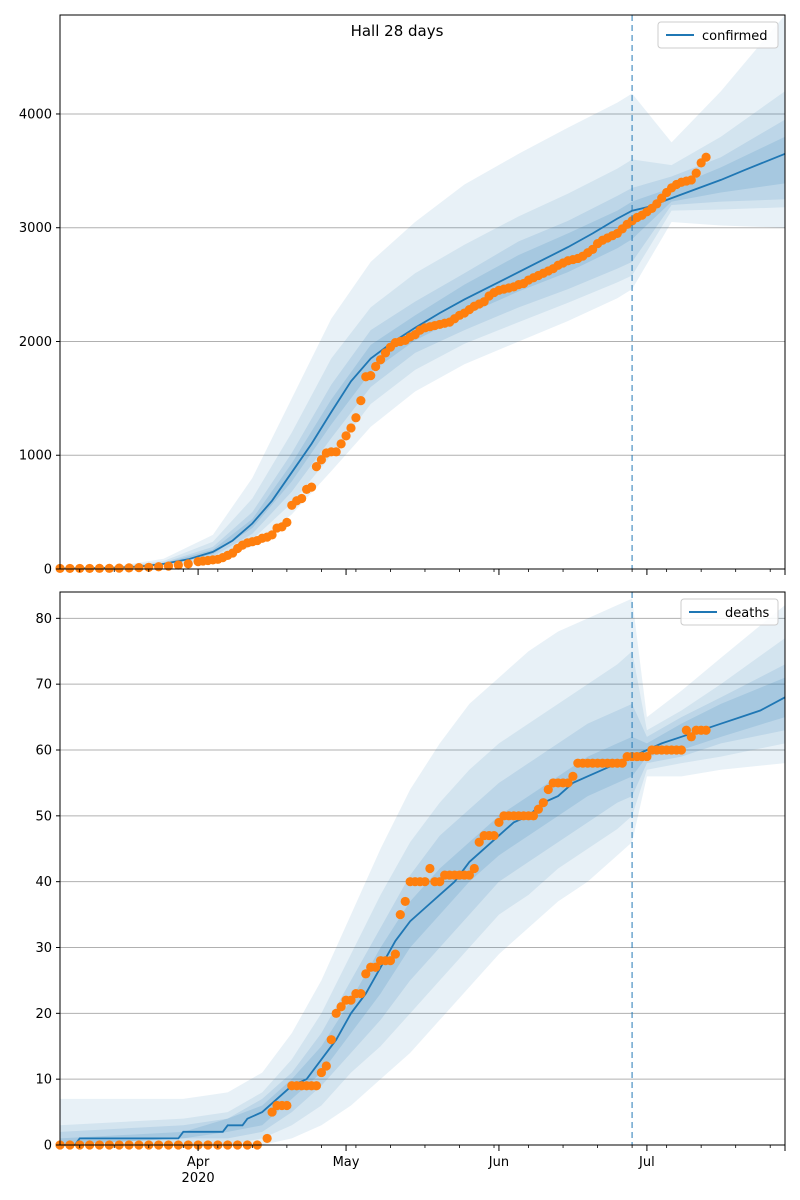 This screenshot has width=800, height=1200. Describe the element at coordinates (43, 1014) in the screenshot. I see `y-tick-label: 20` at that location.